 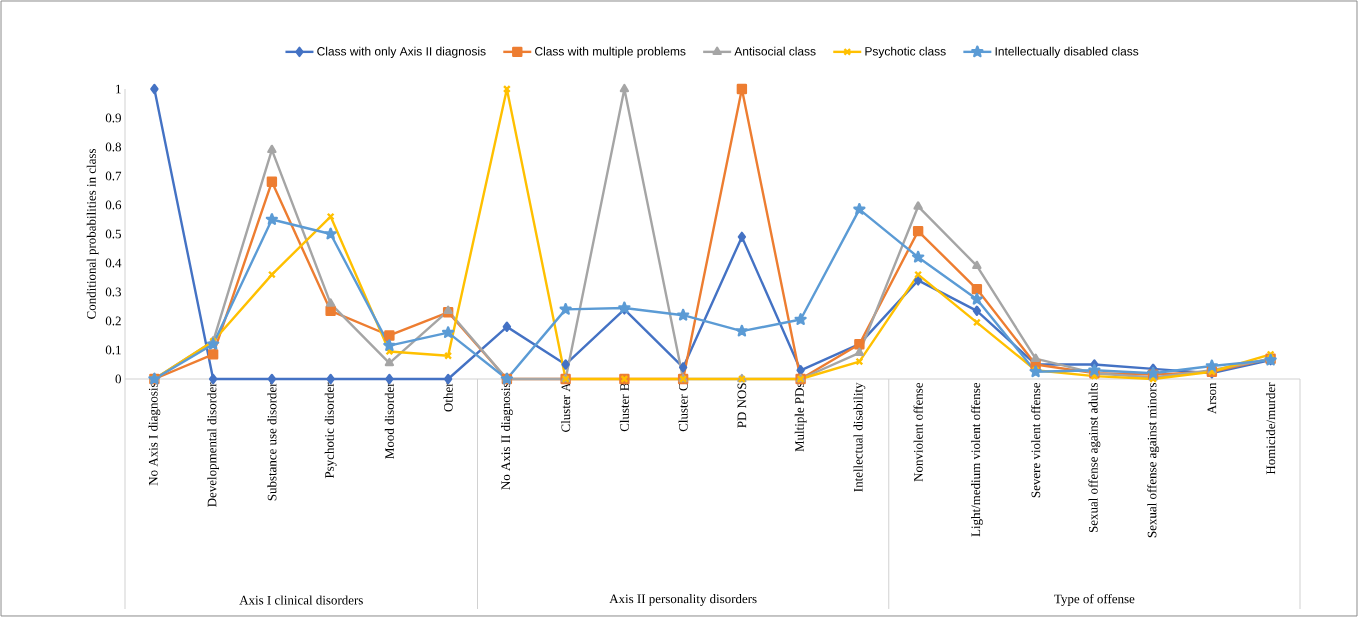 What do you see at coordinates (113, 176) in the screenshot?
I see `y-tick-label: 0.7` at bounding box center [113, 176].